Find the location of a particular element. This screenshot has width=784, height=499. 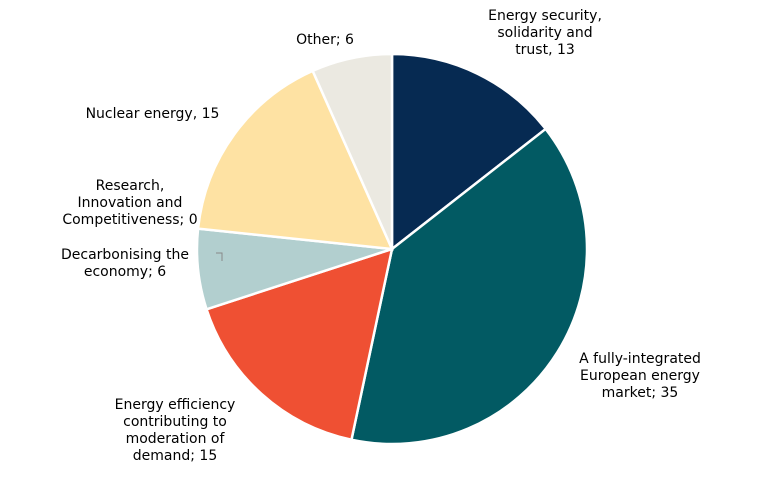

label-decarbonising: Decarbonising the economy; 6 is located at coordinates (124, 263).